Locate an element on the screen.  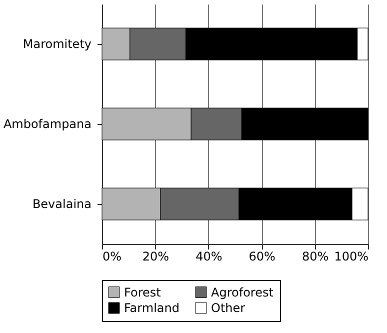
x-tick-label: 40% is located at coordinates (209, 257).